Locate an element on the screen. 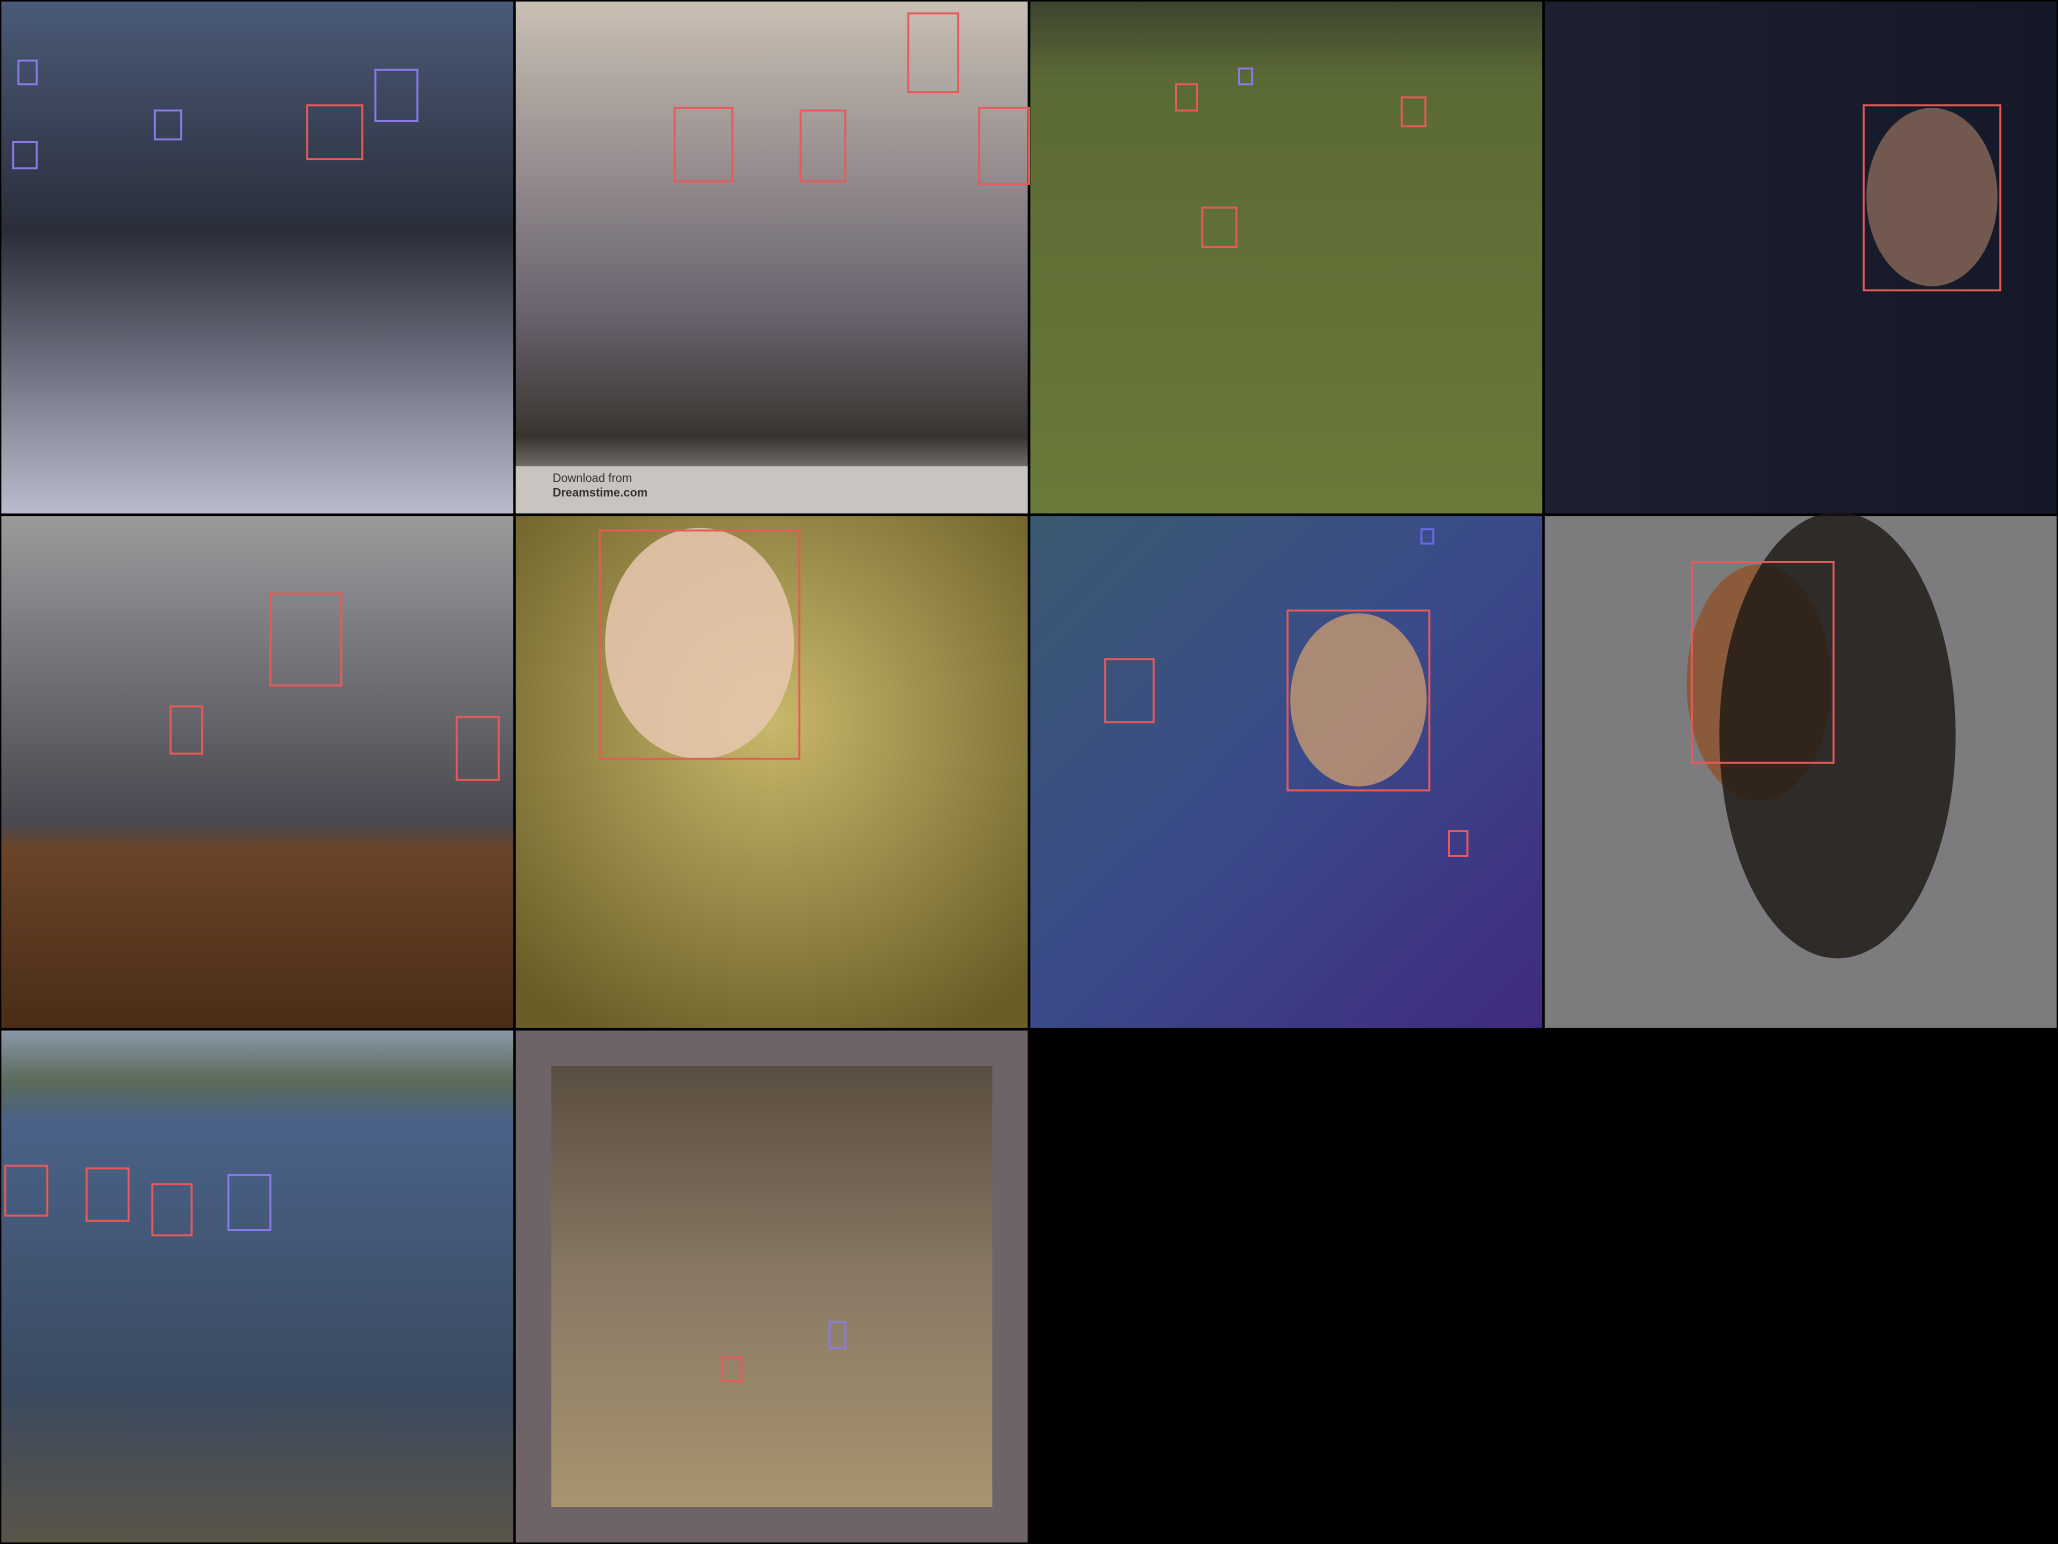 Image resolution: width=2058 pixels, height=1544 pixels. watermark-bar is located at coordinates (771, 489).